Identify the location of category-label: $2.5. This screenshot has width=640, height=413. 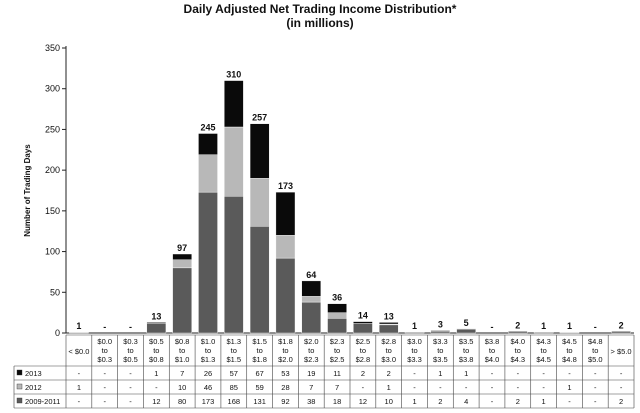
(363, 341).